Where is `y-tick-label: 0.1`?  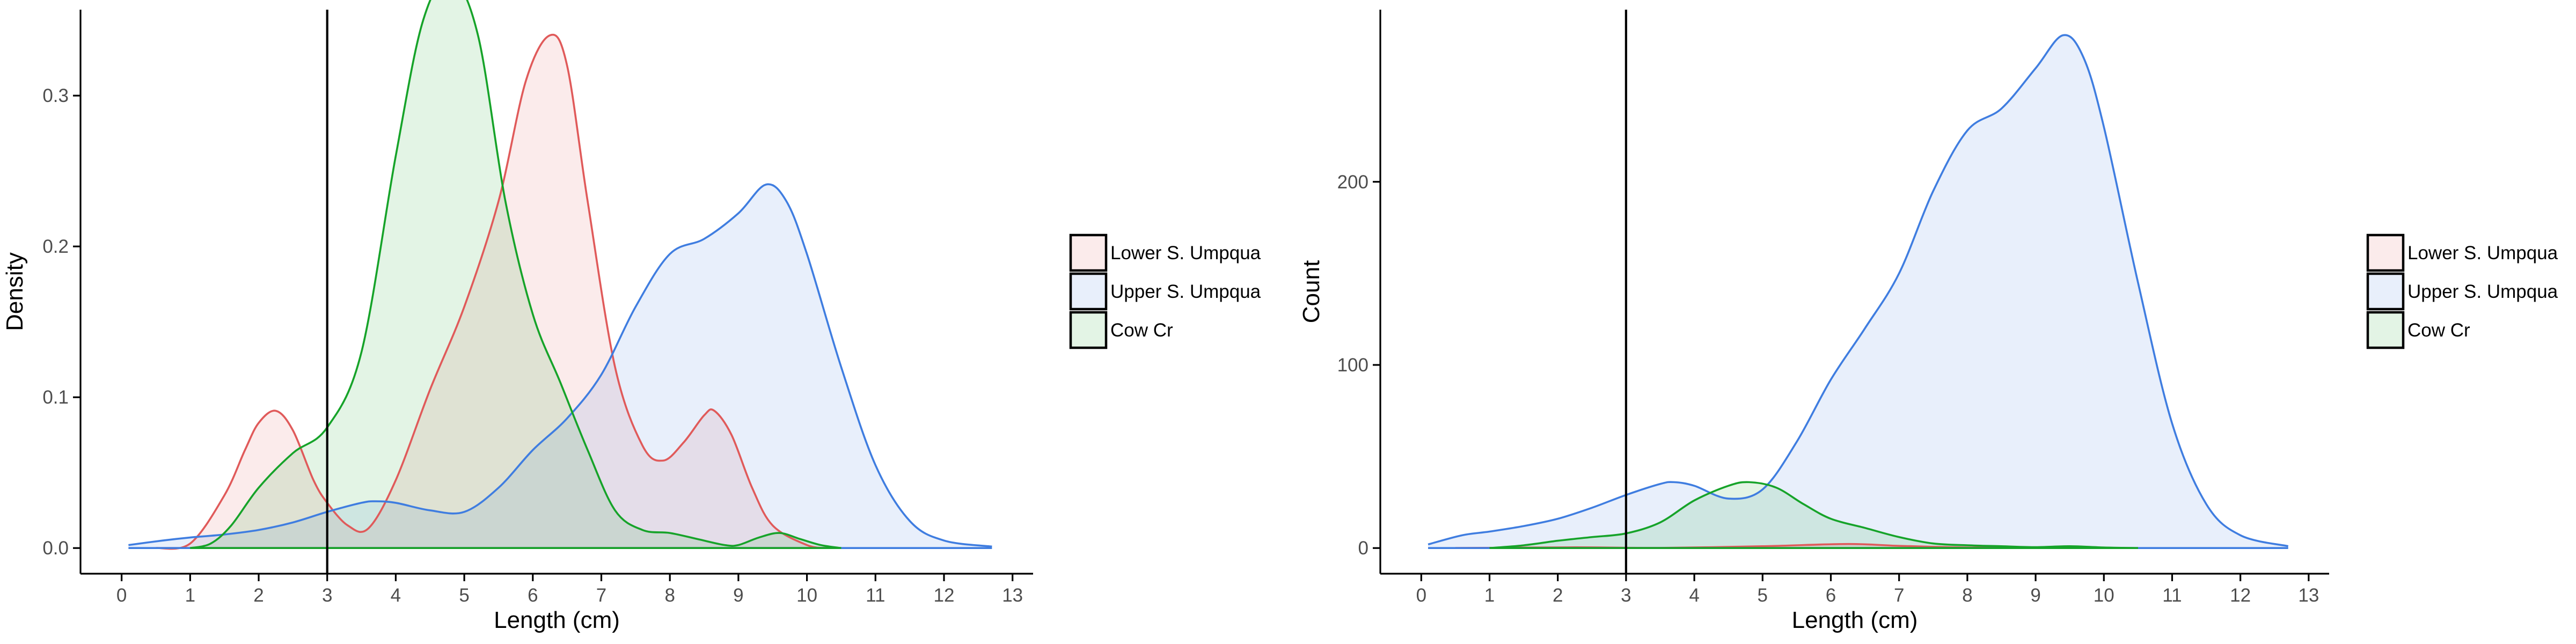 y-tick-label: 0.1 is located at coordinates (55, 397).